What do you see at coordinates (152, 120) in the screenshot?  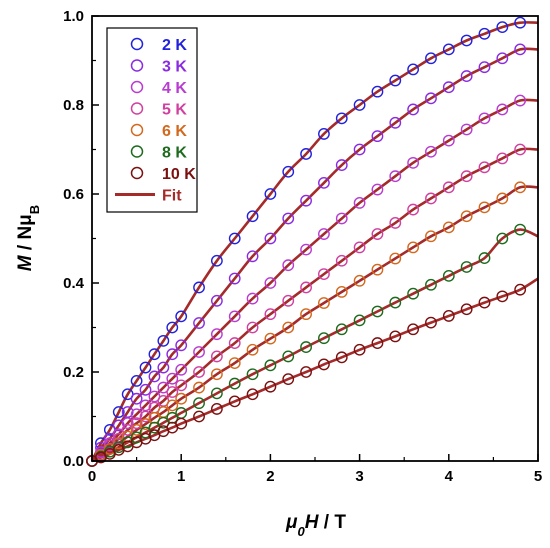 I see `legend: 2 K 3 K 4 K 5 K 6 K 8 K 10 K Fit` at bounding box center [152, 120].